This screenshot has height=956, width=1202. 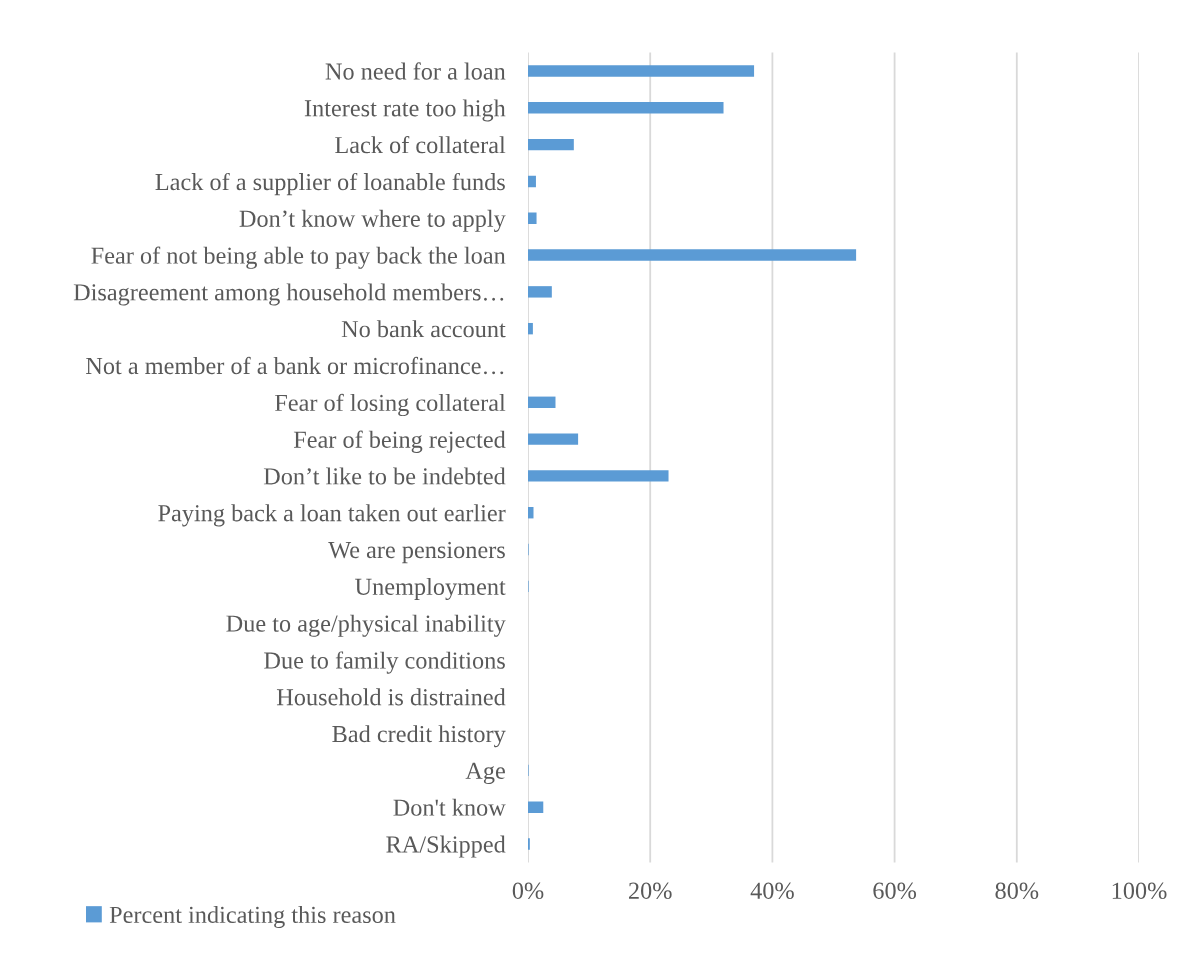 I want to click on x-tick-label: 80%, so click(x=1017, y=891).